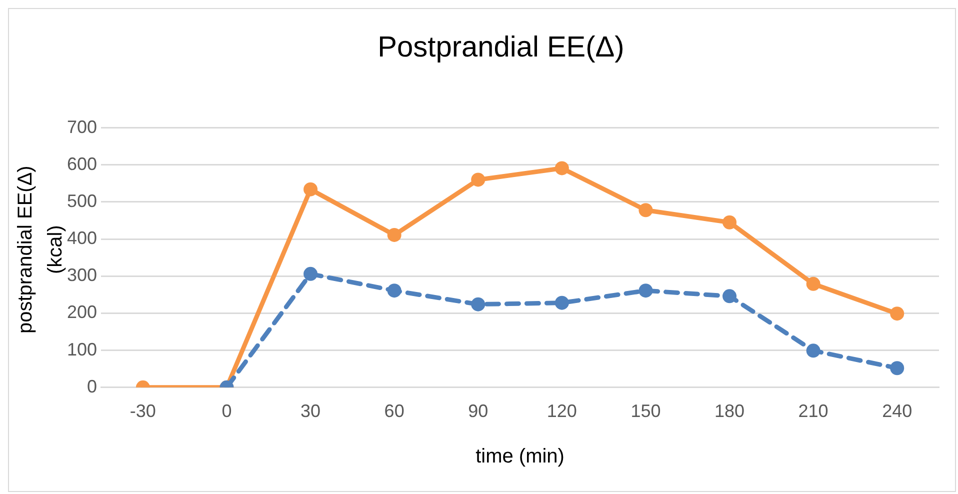  I want to click on y-tick-label: 700, so click(82, 126).